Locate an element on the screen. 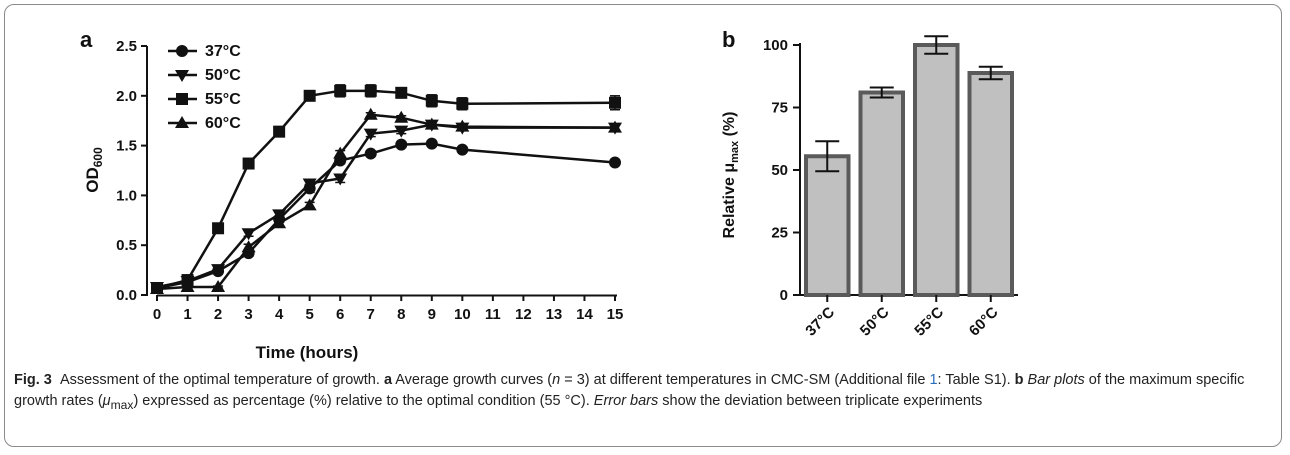  legend-label: 60°C is located at coordinates (223, 123).